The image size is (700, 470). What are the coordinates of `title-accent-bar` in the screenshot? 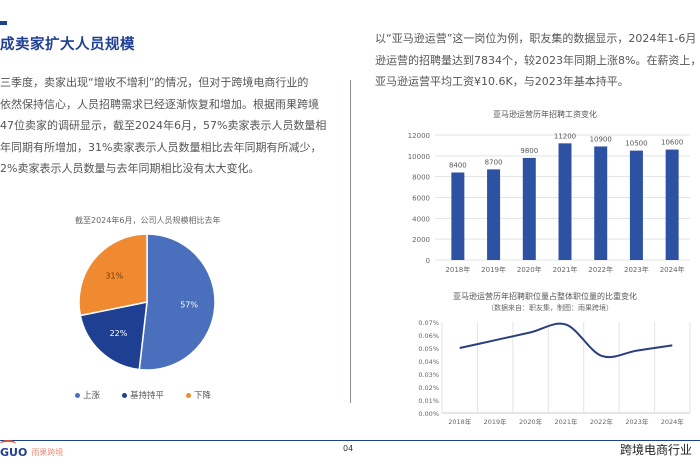 It's located at (3, 23).